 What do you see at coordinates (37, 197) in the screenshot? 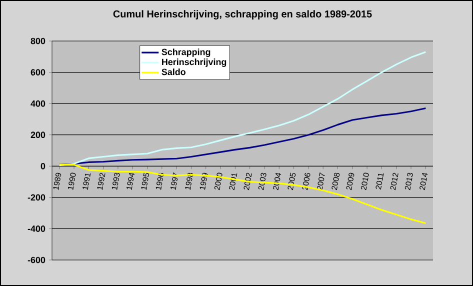
I see `y-tick-label: -200` at bounding box center [37, 197].